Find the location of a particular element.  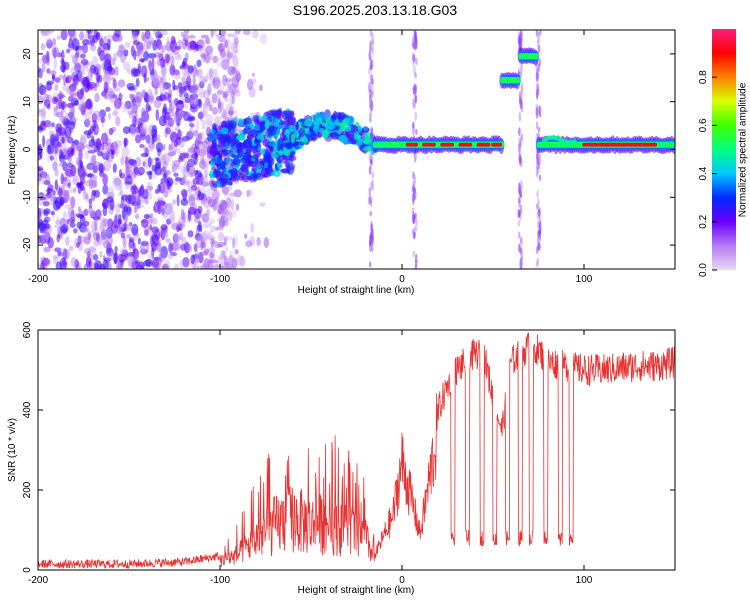

colorbar-label: Normalized spectral amplitude is located at coordinates (743, 149).